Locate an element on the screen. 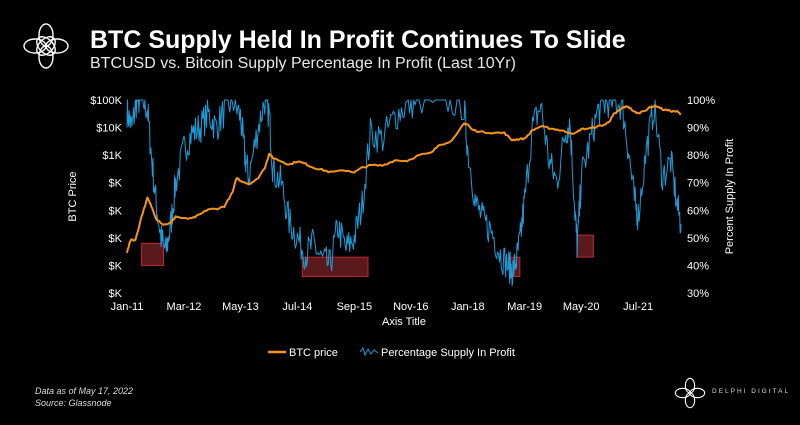 The image size is (800, 425). legend-supply-swatch is located at coordinates (369, 351).